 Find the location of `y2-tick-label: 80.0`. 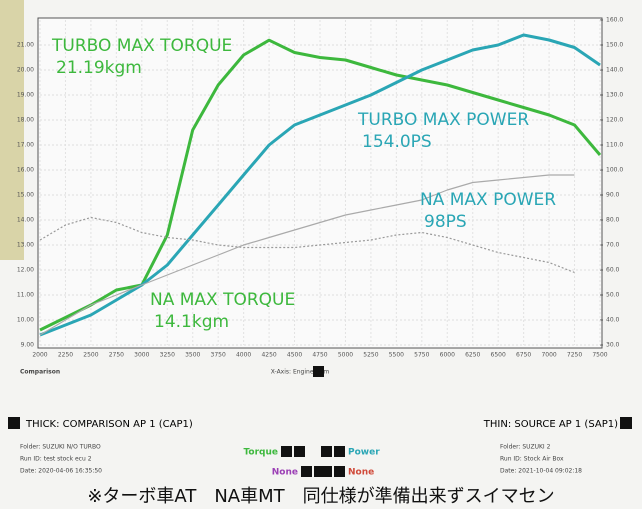

y2-tick-label: 80.0 is located at coordinates (613, 220).